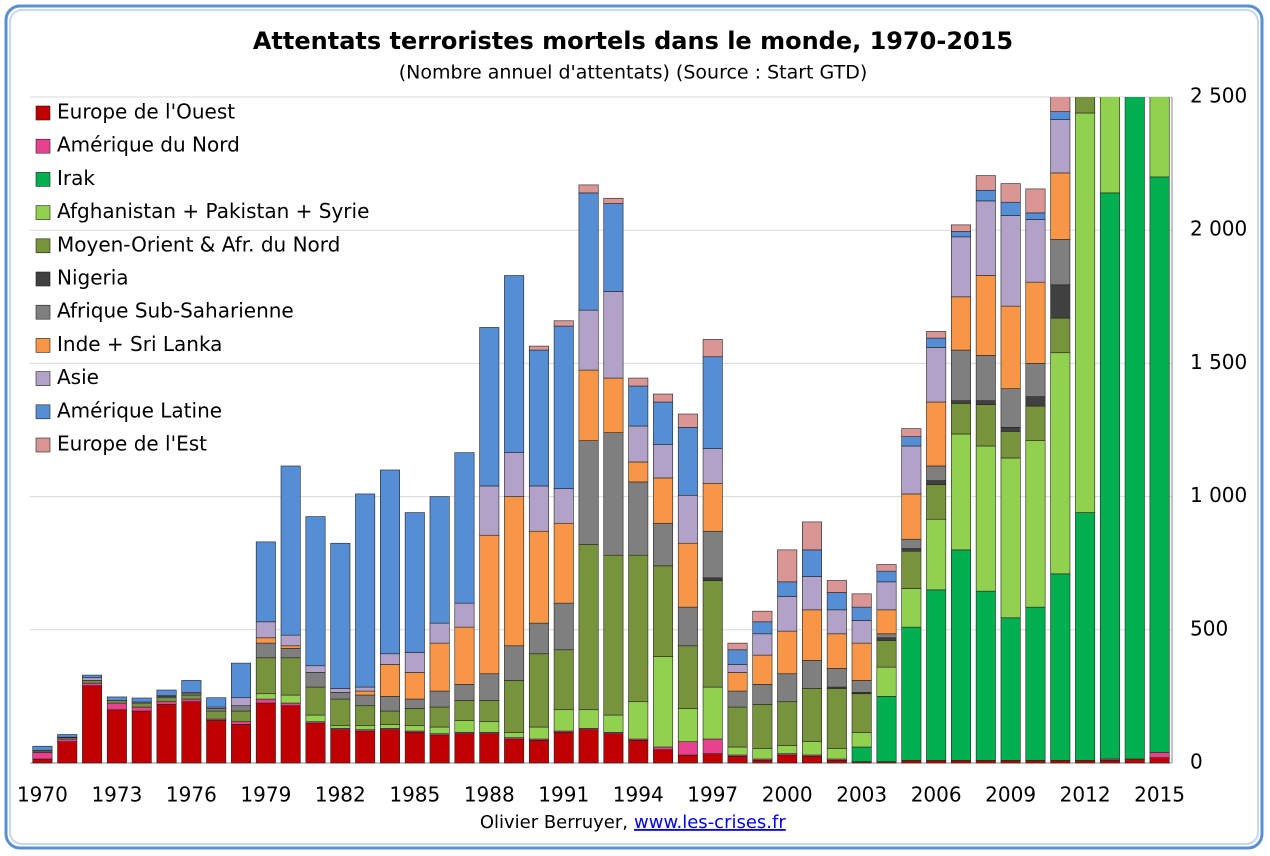 The height and width of the screenshot is (856, 1270). I want to click on y-tick-label: 0, so click(1196, 762).